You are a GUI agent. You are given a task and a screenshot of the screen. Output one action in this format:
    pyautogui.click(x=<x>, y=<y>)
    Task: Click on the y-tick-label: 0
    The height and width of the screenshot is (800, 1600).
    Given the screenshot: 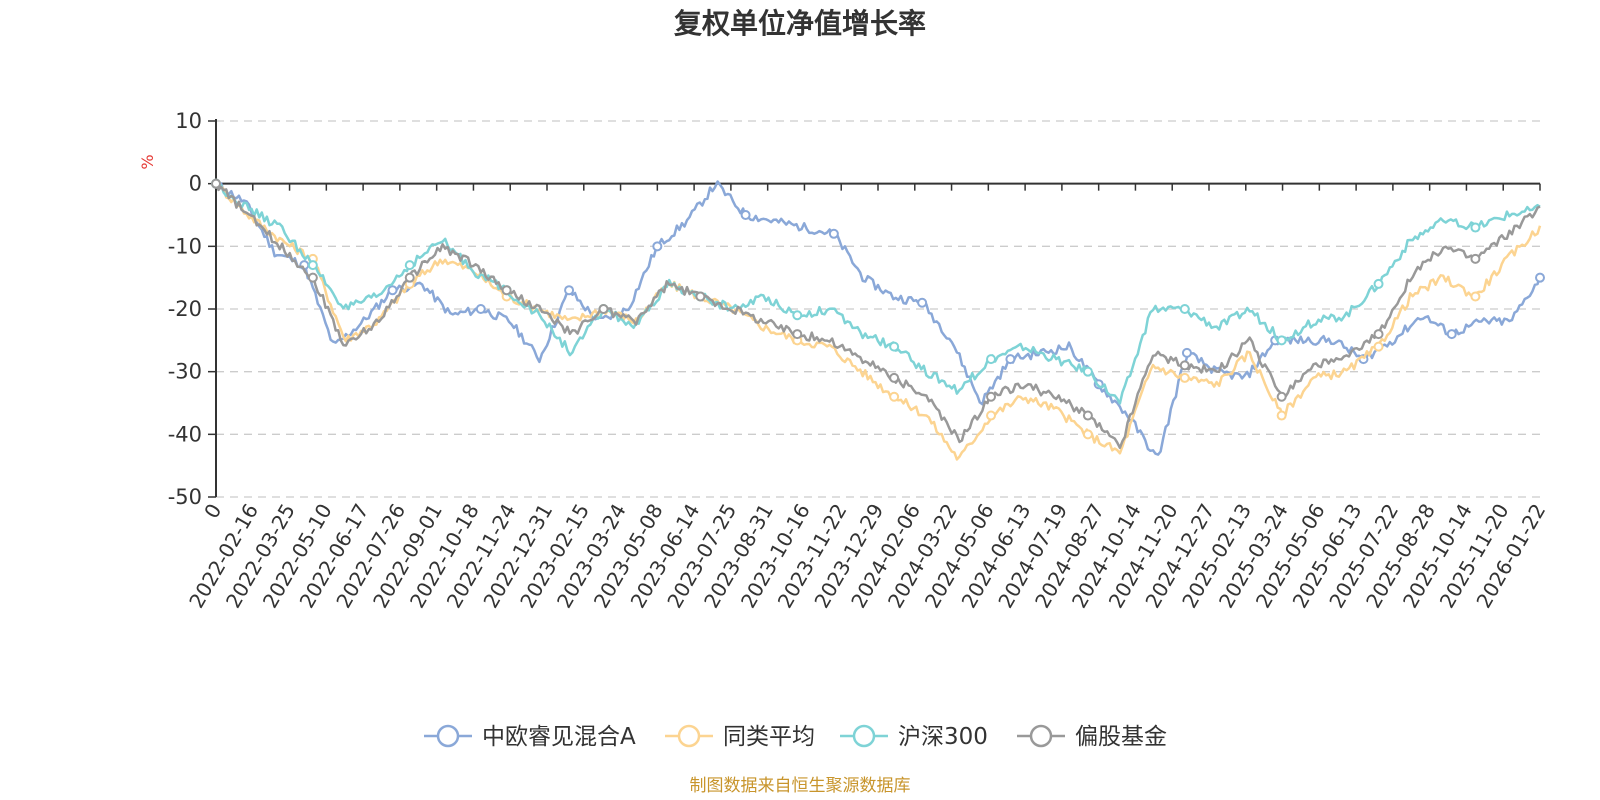 What is the action you would take?
    pyautogui.click(x=195, y=184)
    